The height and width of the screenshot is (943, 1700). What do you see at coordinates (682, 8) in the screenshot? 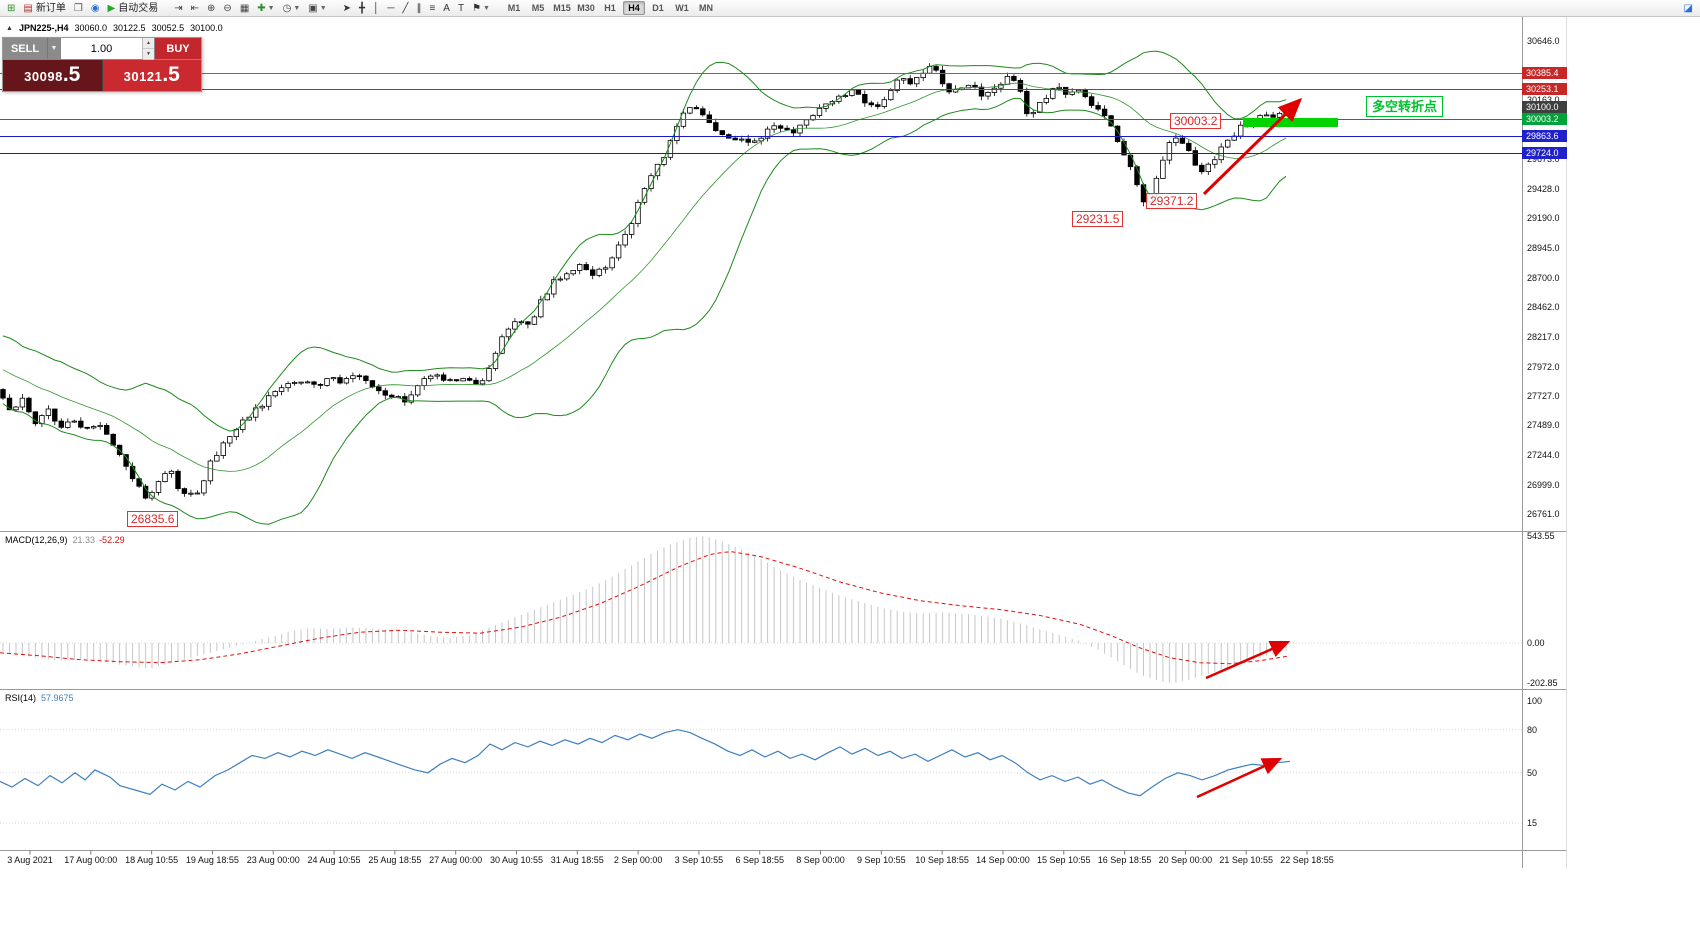
I see `timeframe-w1-button: W1` at bounding box center [682, 8].